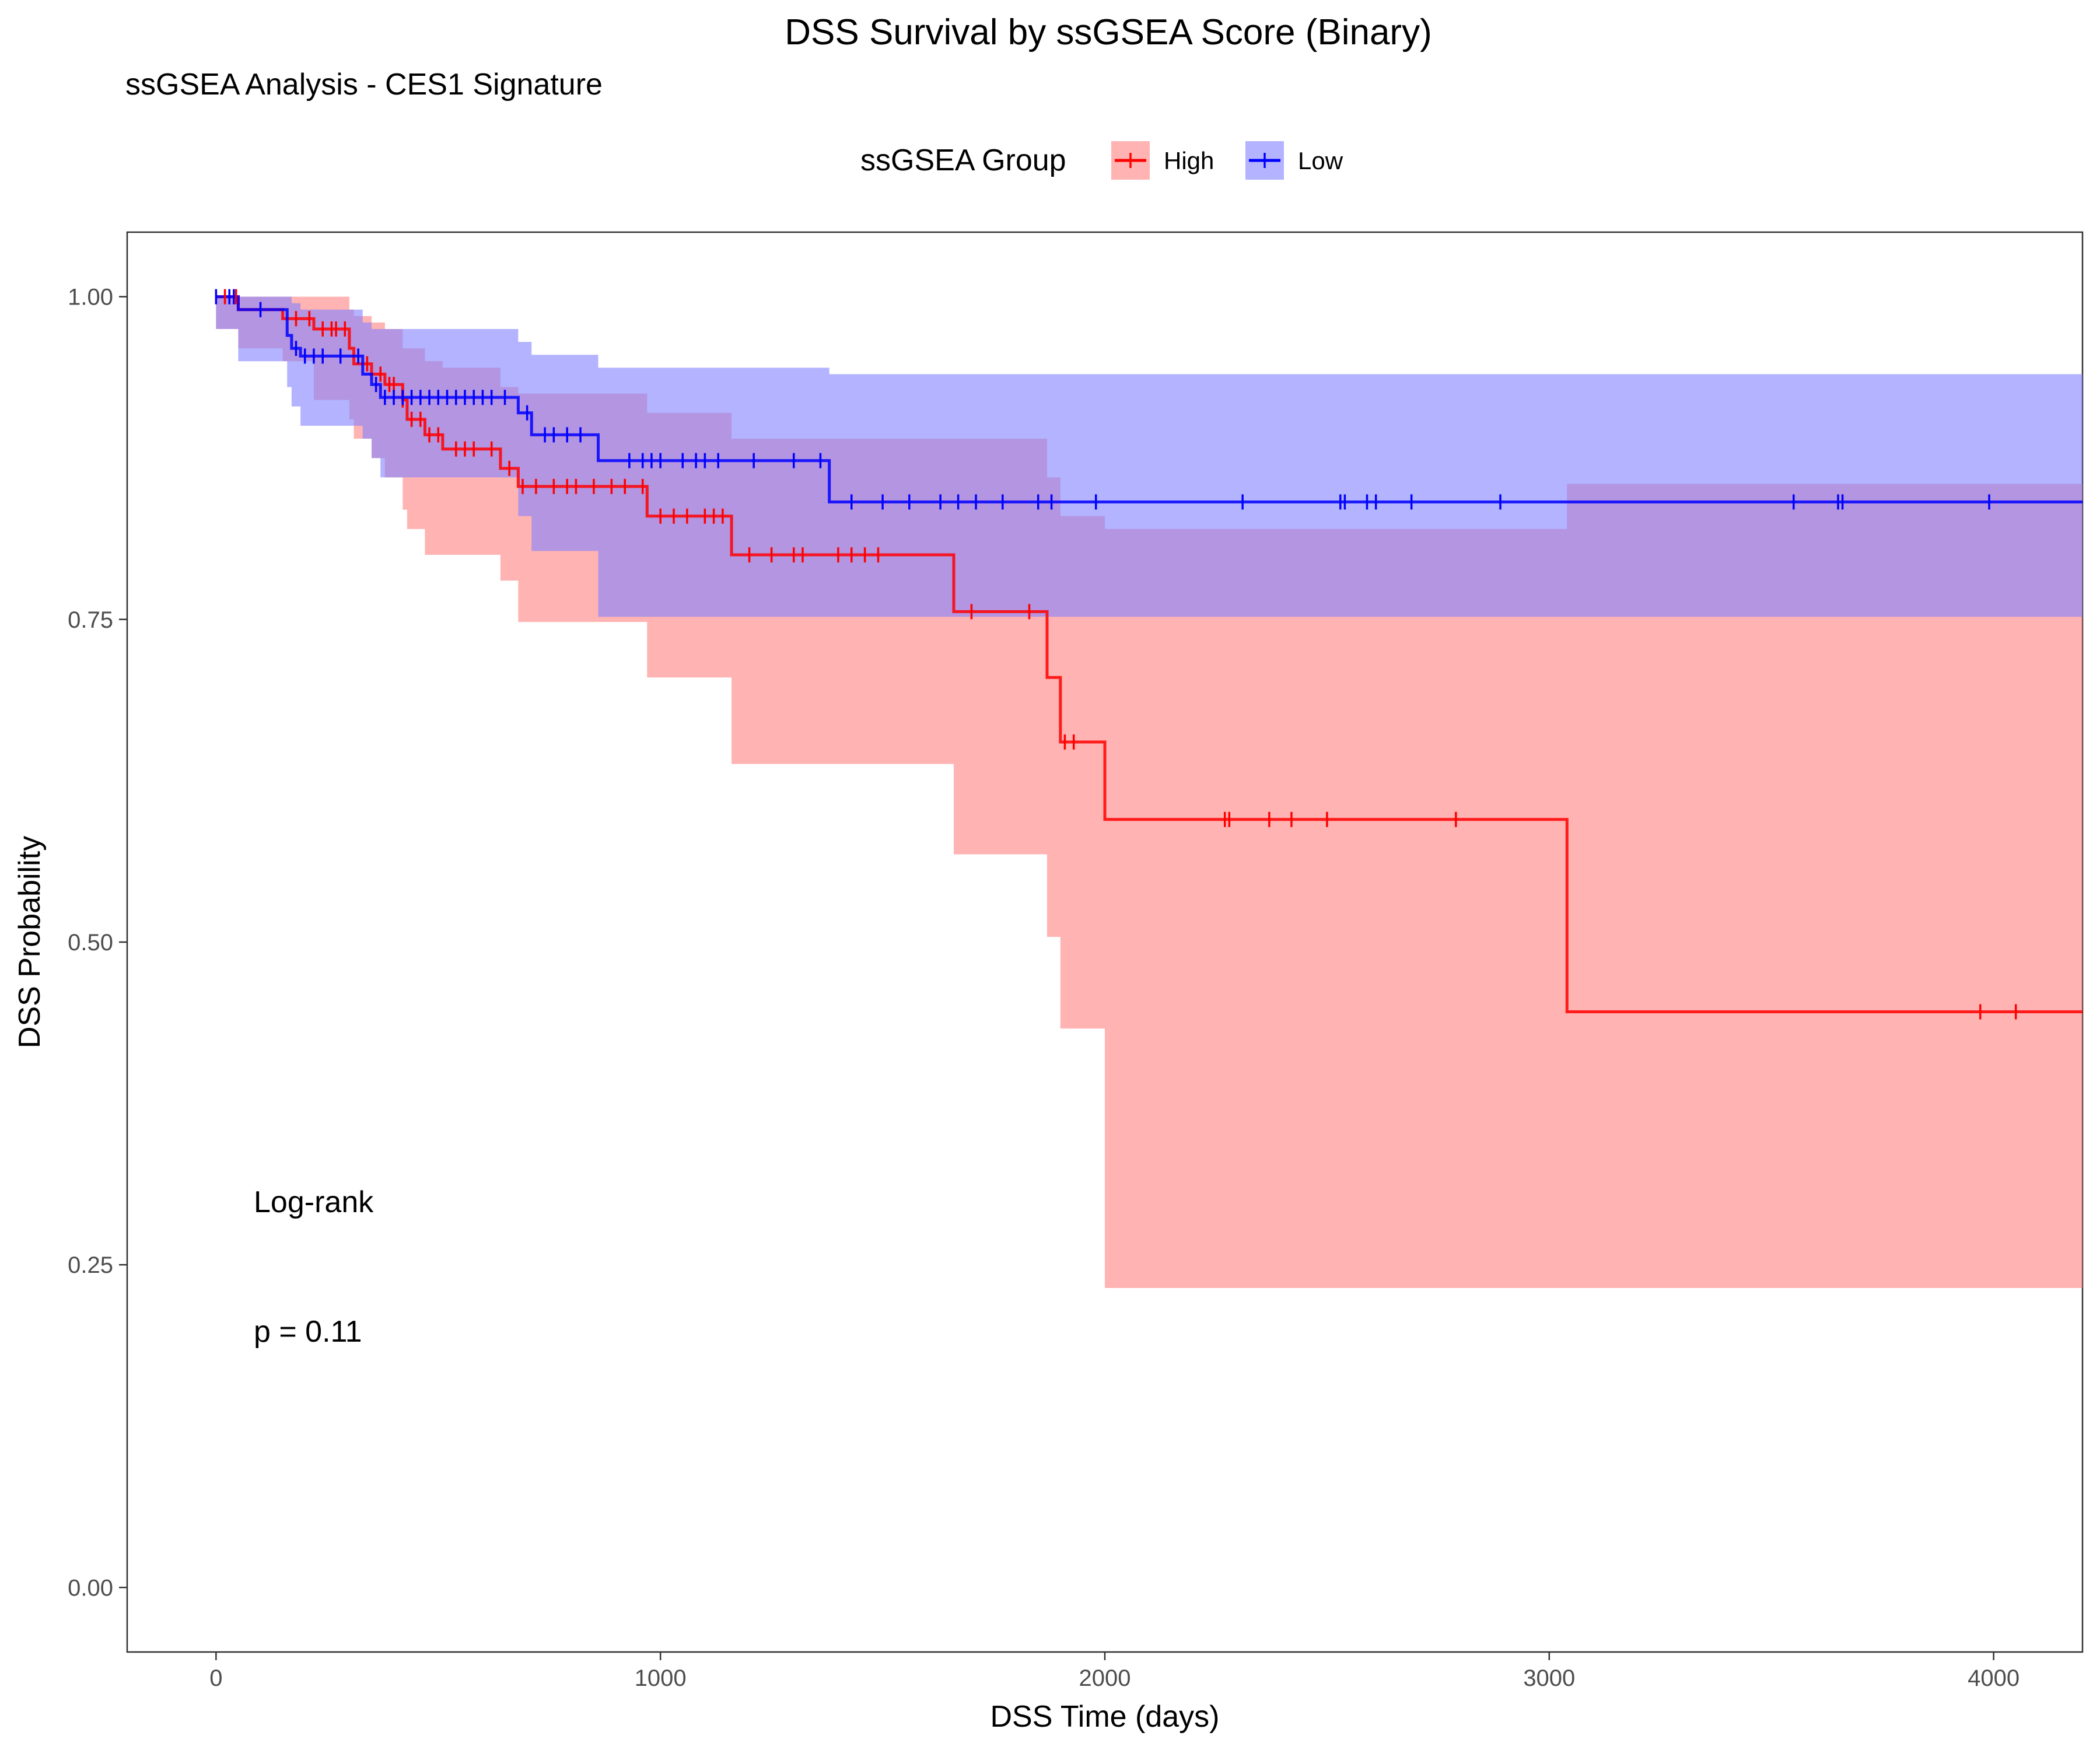  Describe the element at coordinates (30, 942) in the screenshot. I see `y-axis-title: DSS Probability` at that location.